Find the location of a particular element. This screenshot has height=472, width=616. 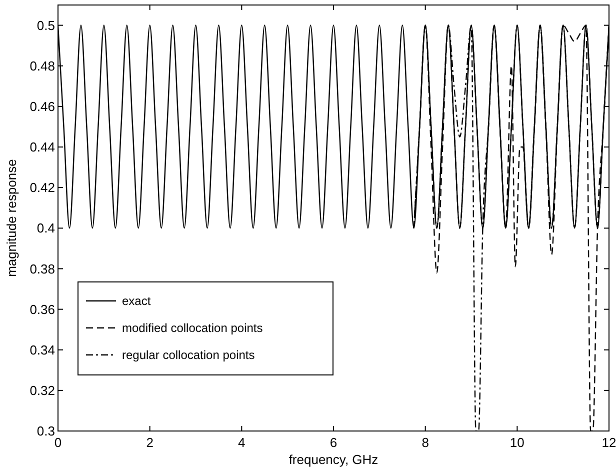

y-tick-label: 0.32 is located at coordinates (42, 390).